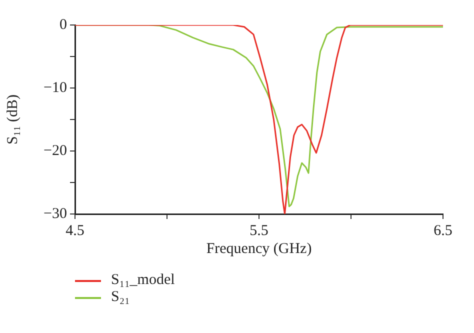 This screenshot has height=333, width=474. What do you see at coordinates (75, 230) in the screenshot?
I see `x-tick-label: 4.5` at bounding box center [75, 230].